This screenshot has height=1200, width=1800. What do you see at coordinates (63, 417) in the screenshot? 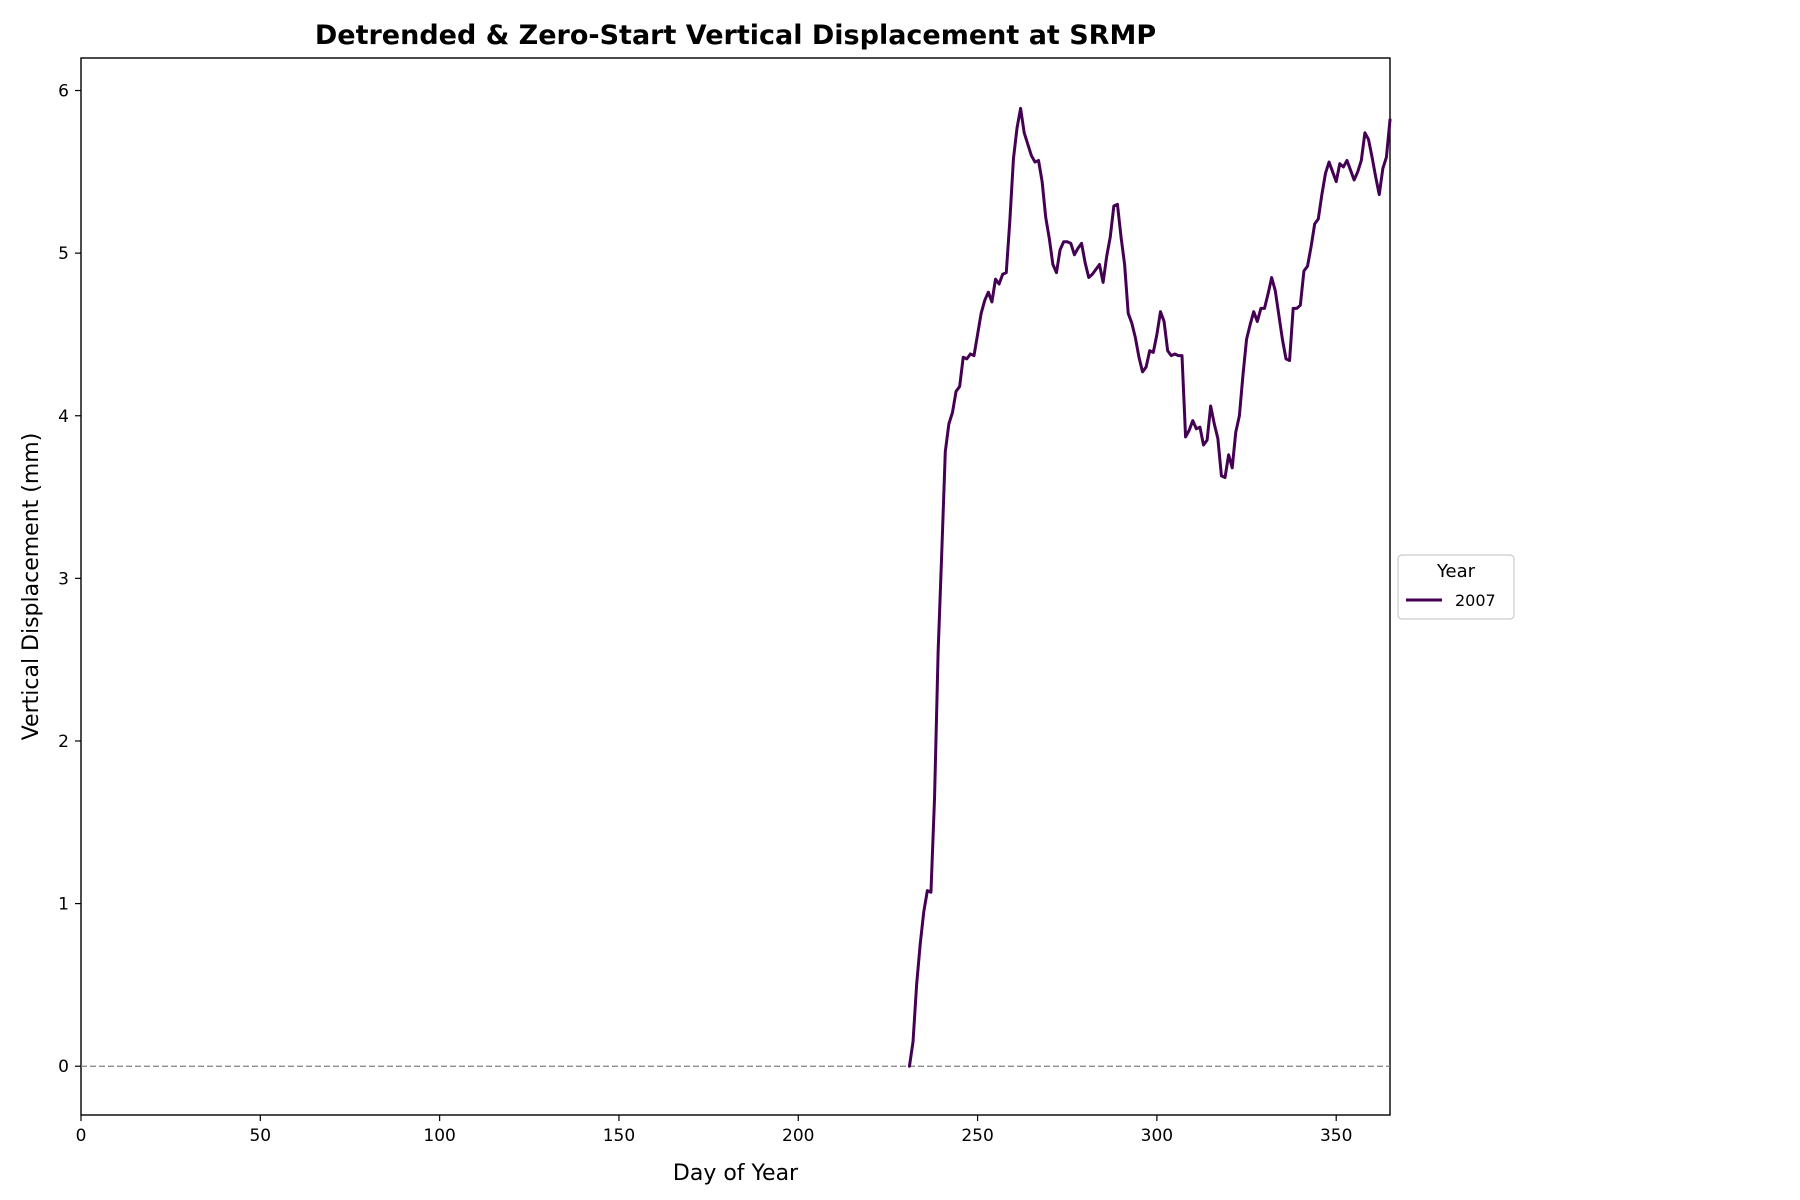
I see `y-tick-label: 4` at bounding box center [63, 417].